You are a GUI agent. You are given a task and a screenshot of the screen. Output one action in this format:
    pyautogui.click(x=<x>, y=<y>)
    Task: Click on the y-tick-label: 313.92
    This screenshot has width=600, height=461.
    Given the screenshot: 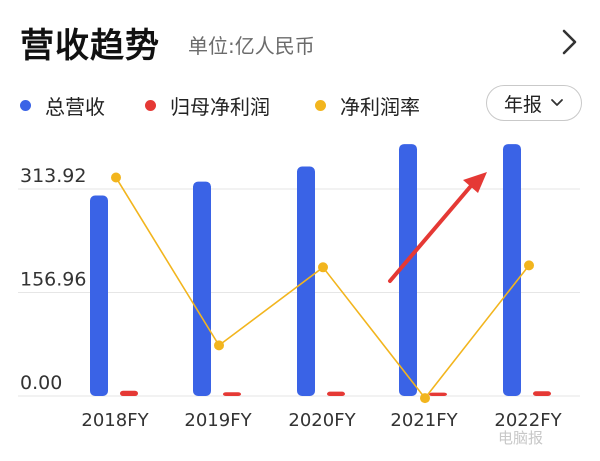 What is the action you would take?
    pyautogui.click(x=53, y=176)
    